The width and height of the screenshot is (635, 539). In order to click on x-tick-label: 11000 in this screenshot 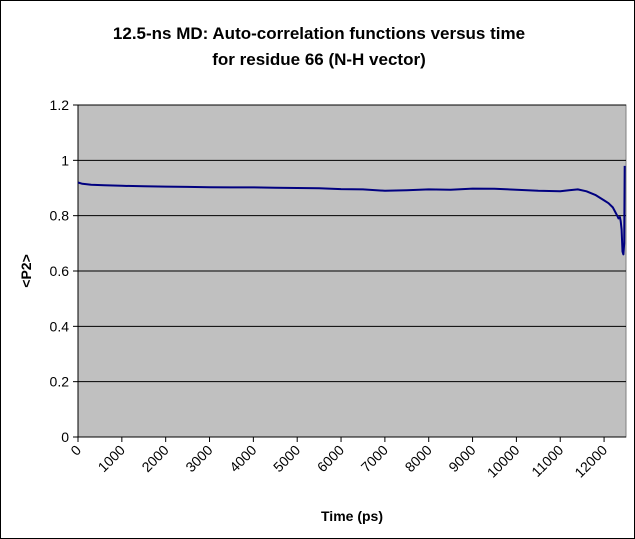, I will do `click(547, 461)`.